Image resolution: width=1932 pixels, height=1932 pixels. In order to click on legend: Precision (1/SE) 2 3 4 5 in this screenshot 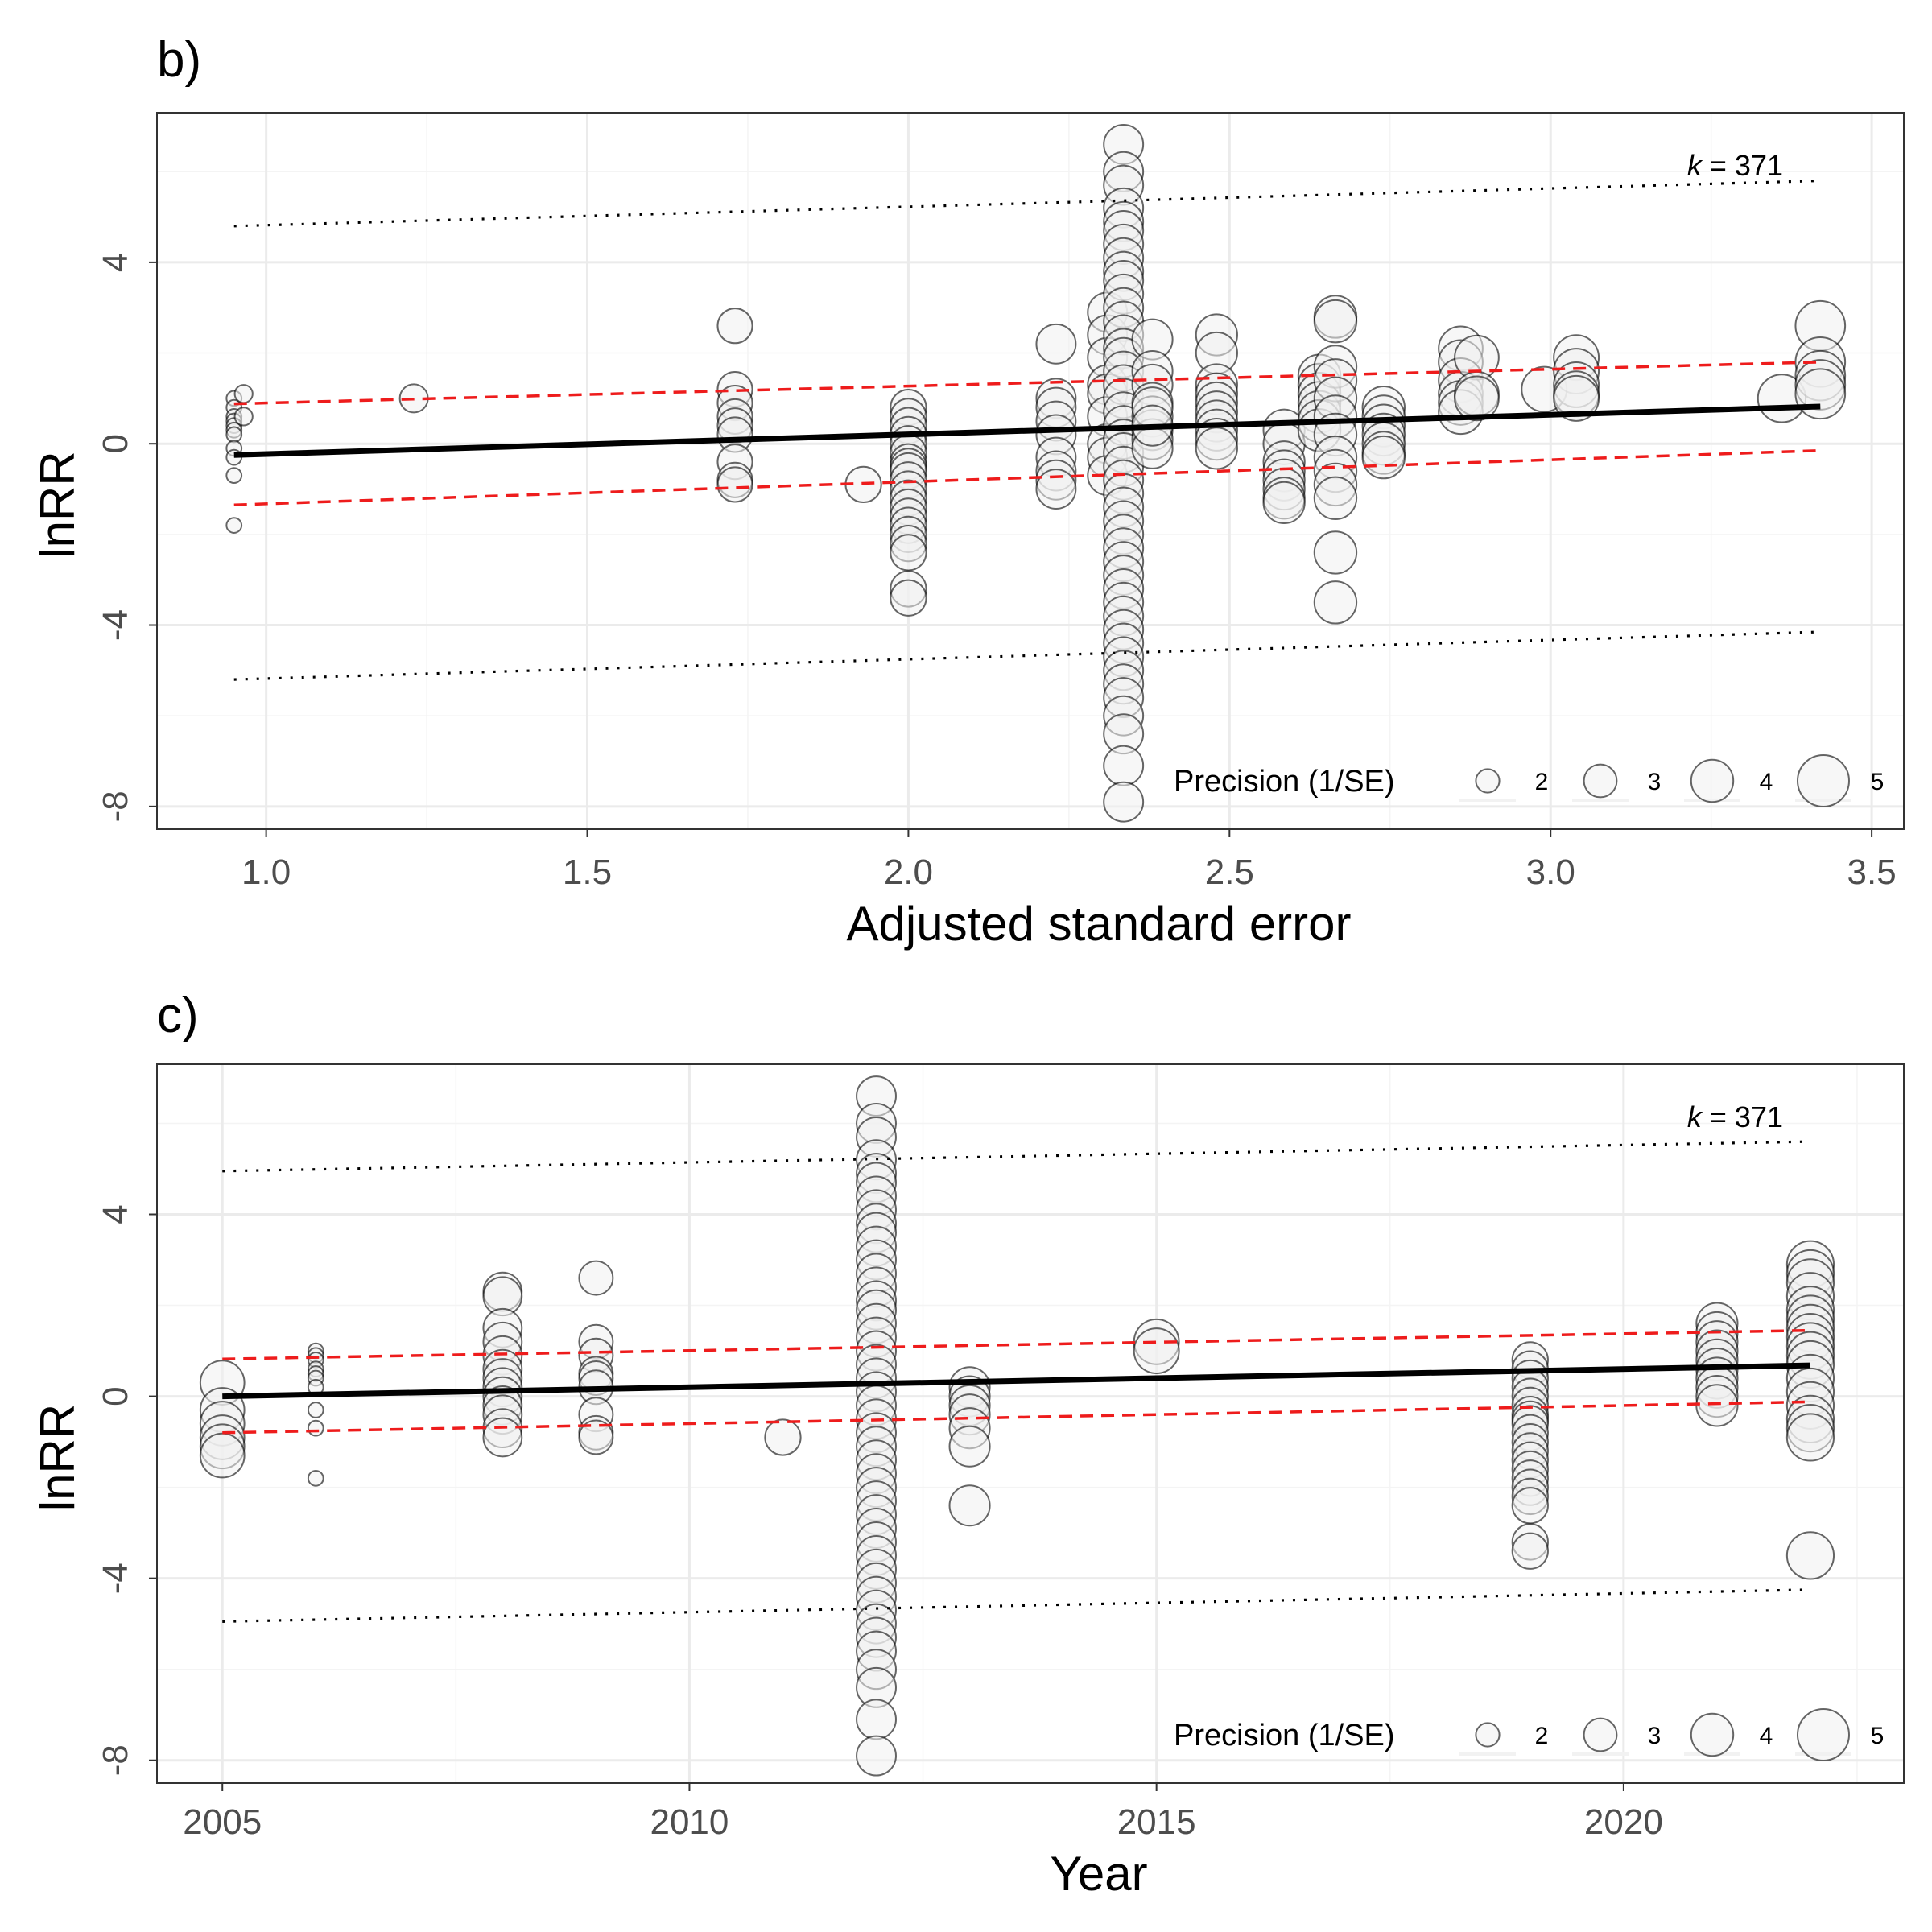, I will do `click(1529, 780)`.